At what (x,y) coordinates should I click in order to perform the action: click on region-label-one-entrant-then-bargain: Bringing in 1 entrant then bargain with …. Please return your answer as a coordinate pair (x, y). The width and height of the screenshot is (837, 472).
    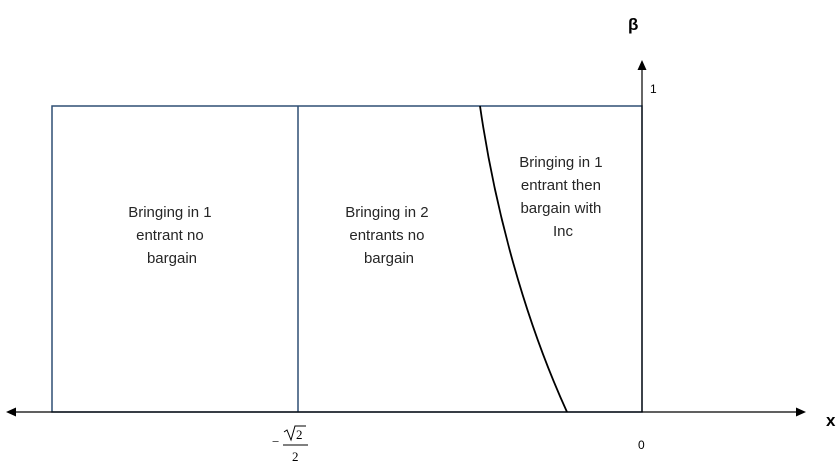
    Looking at the image, I should click on (563, 197).